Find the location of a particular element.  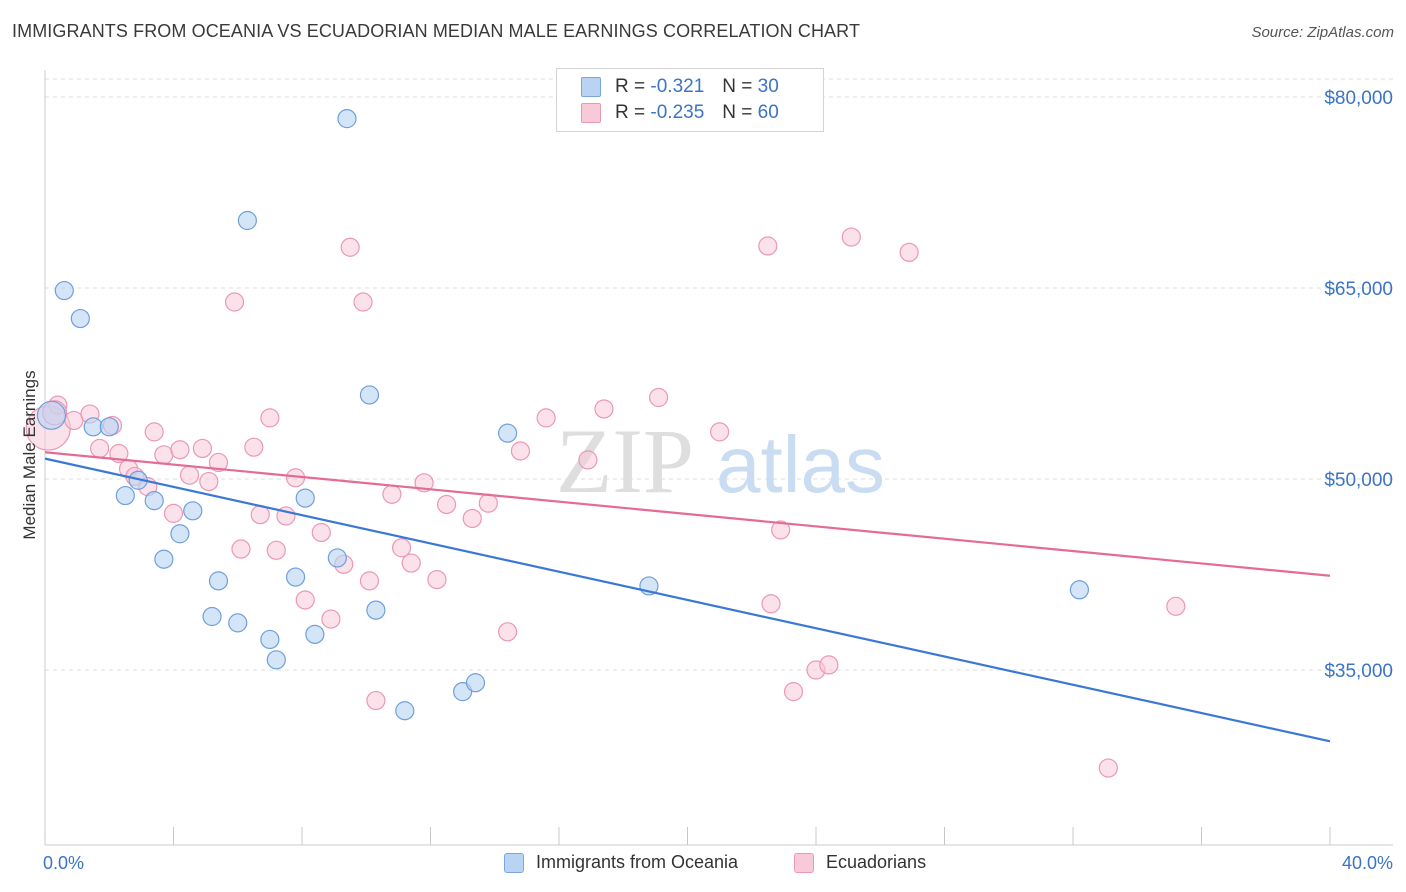

legend-item-oceania: Immigrants from Oceania is located at coordinates (621, 862).